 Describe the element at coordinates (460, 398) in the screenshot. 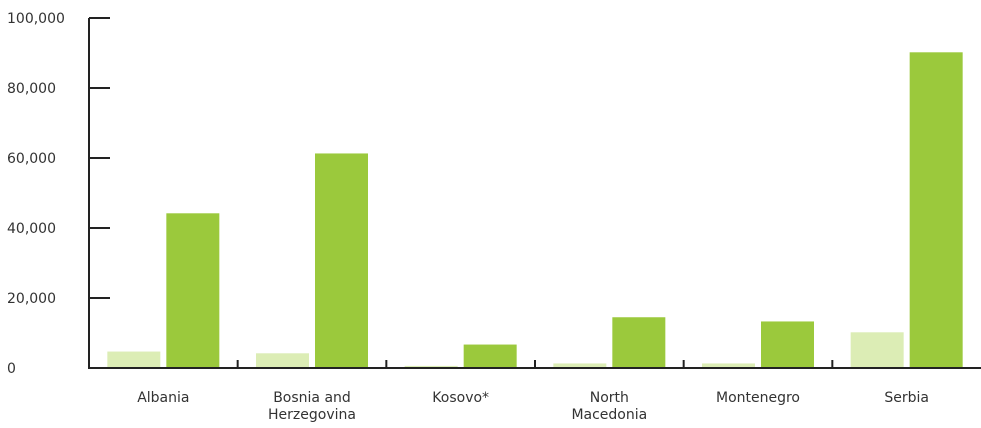

I see `x-category-label: Kosovo*` at that location.